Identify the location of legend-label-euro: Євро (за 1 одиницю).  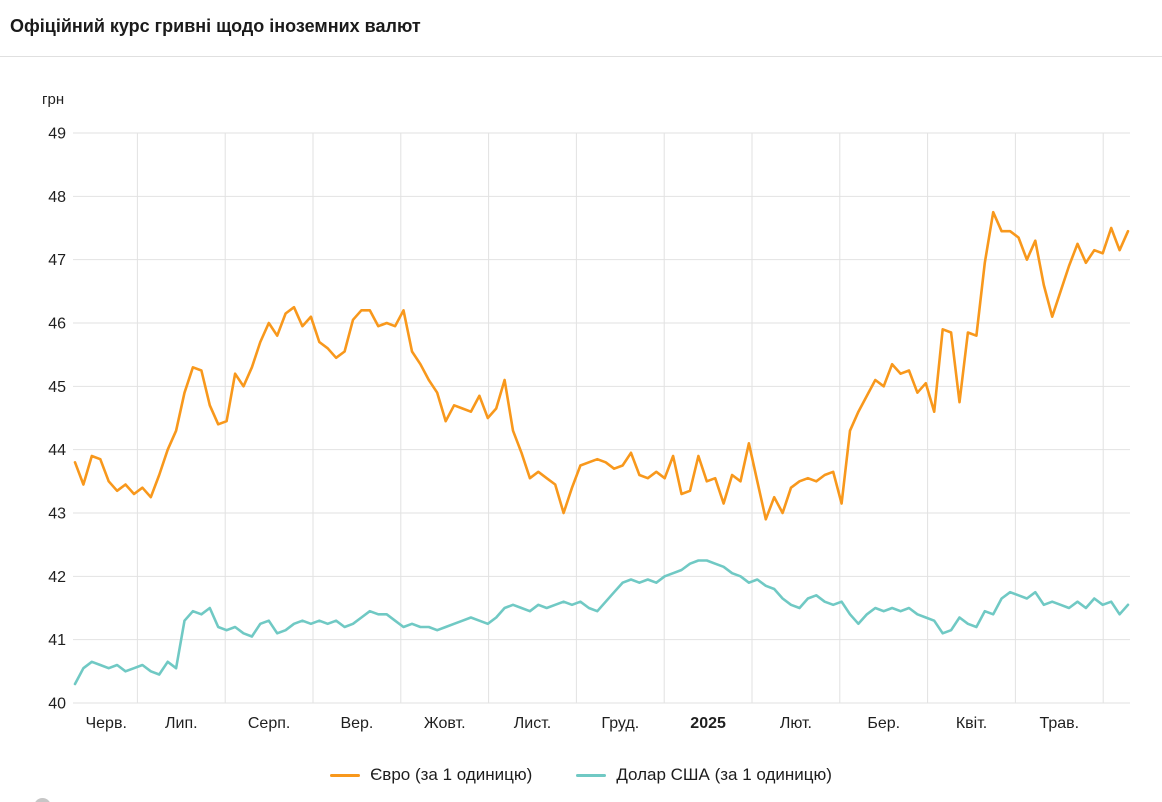
(451, 774).